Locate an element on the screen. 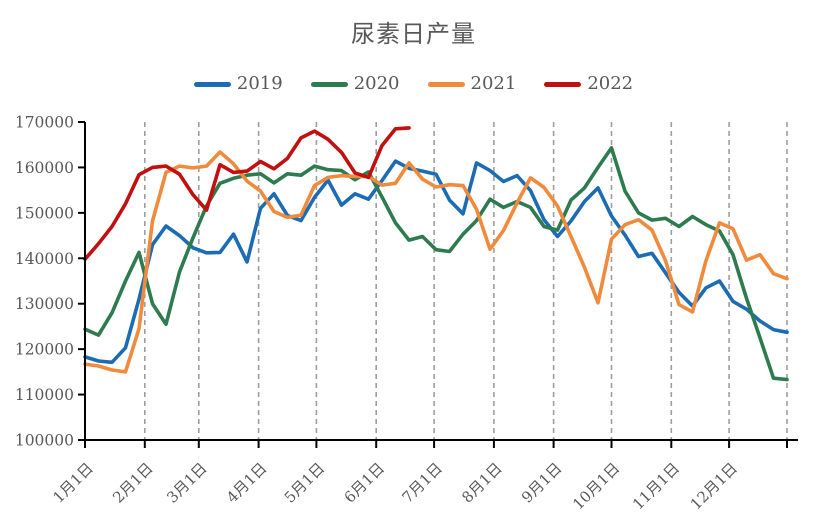  x-axis-tick-label: 10月1日 is located at coordinates (596, 486).